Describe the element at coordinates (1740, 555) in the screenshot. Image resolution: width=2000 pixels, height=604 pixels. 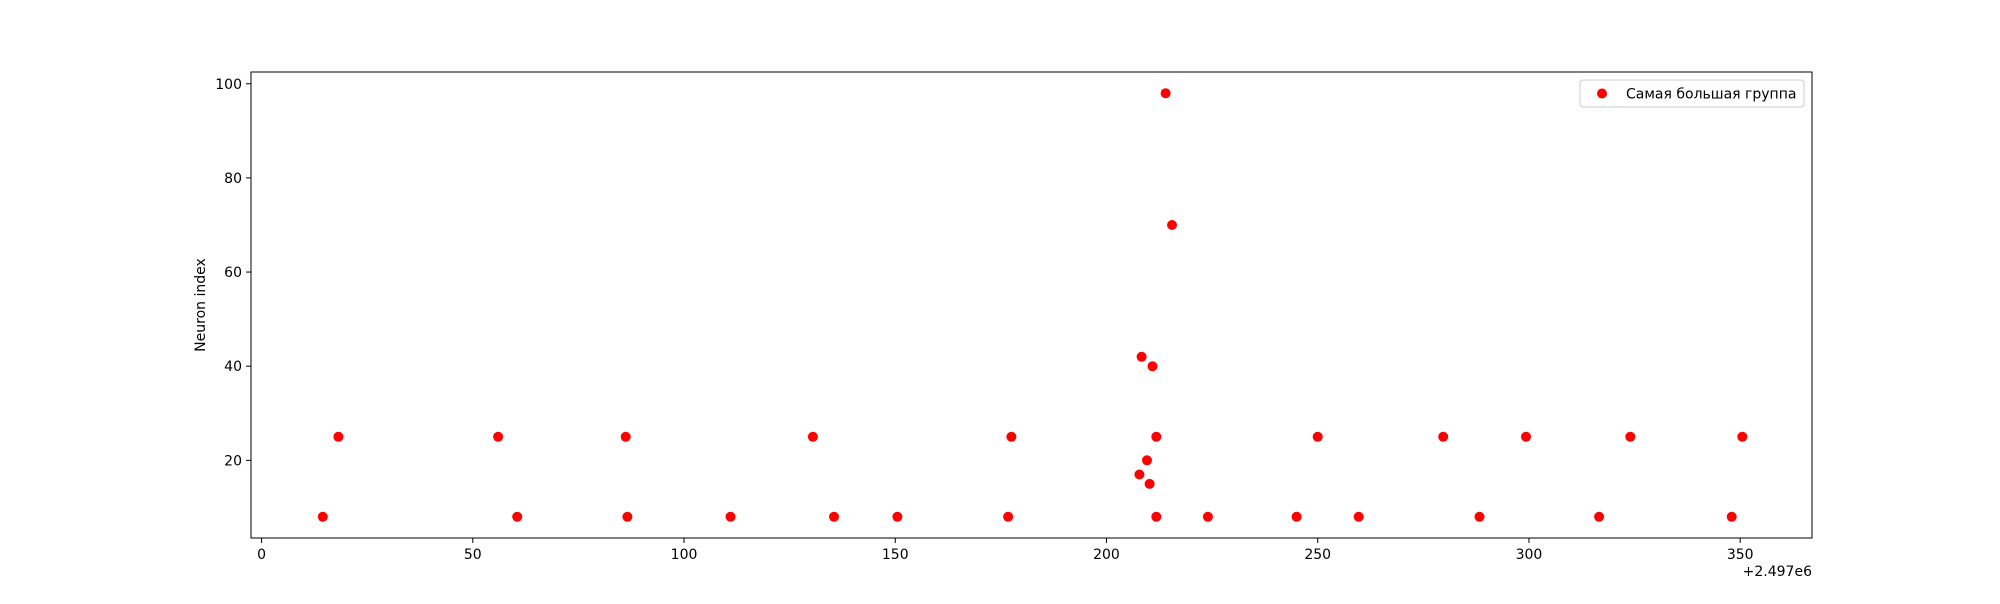
I see `x-tick-label: 350` at that location.